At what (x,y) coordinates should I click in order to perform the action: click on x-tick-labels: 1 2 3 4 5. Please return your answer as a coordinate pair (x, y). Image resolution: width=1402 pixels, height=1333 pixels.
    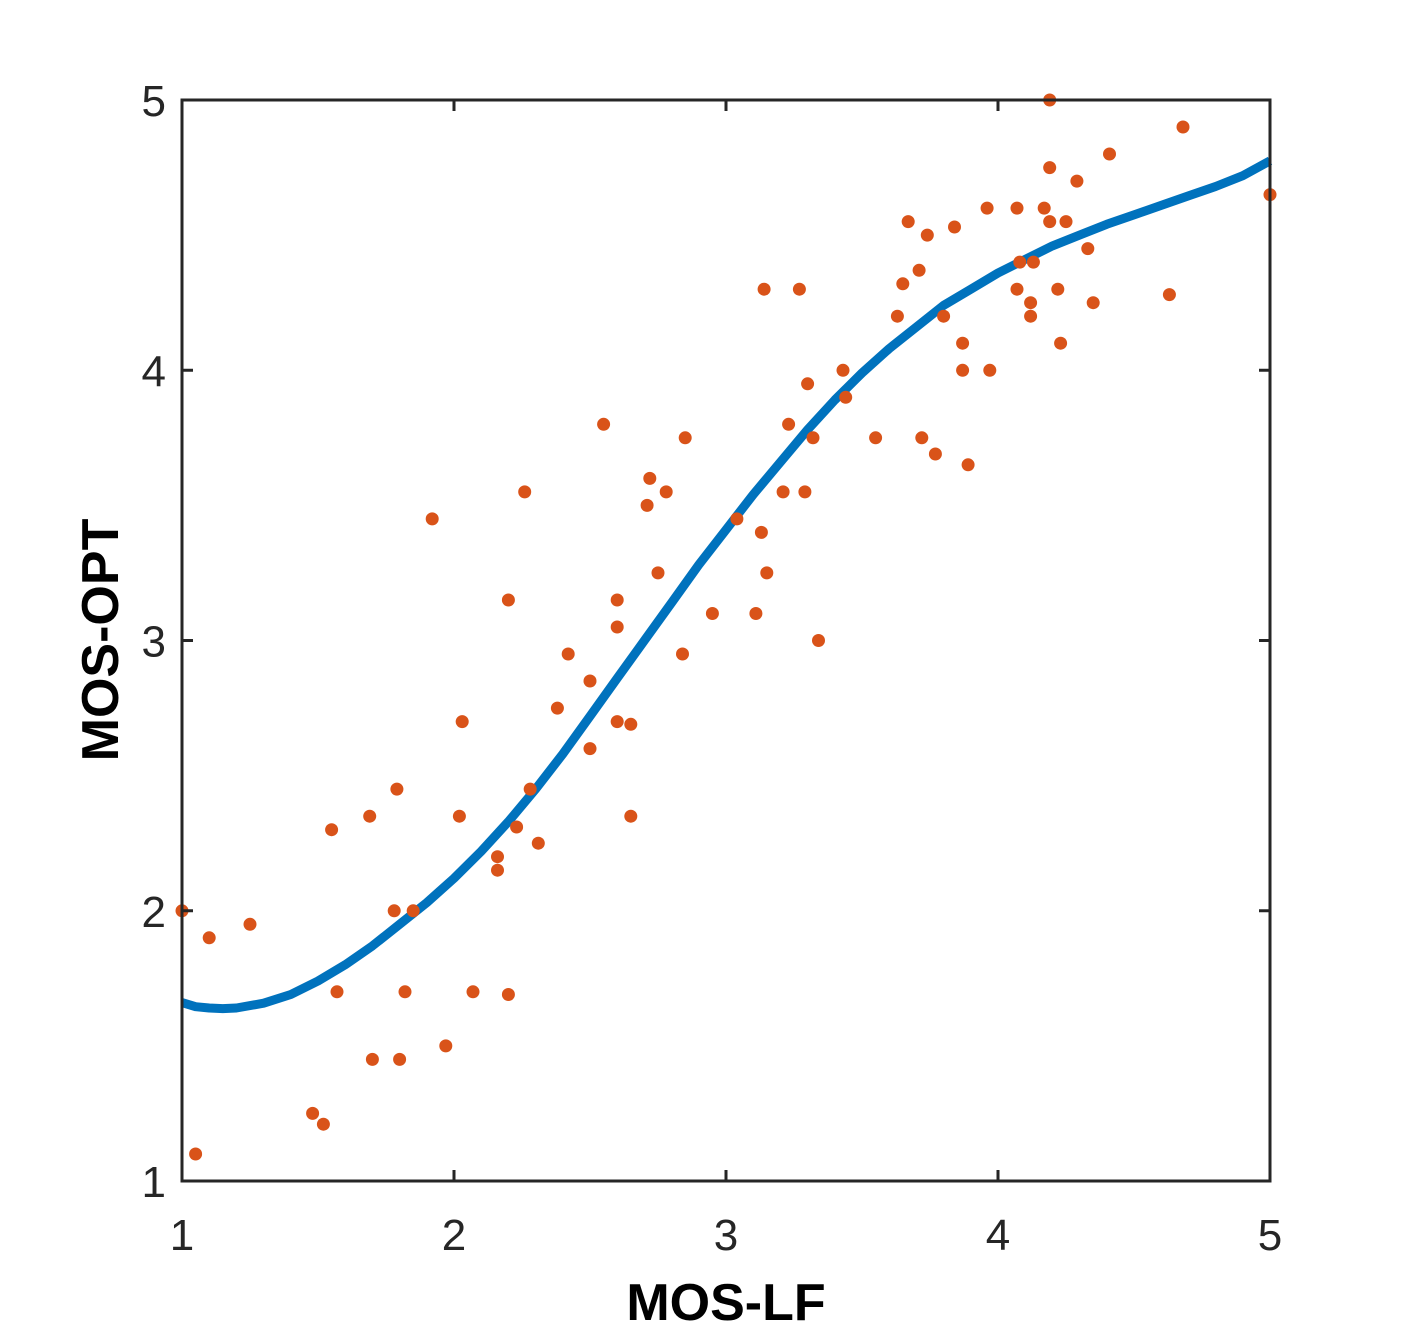
    Looking at the image, I should click on (726, 1235).